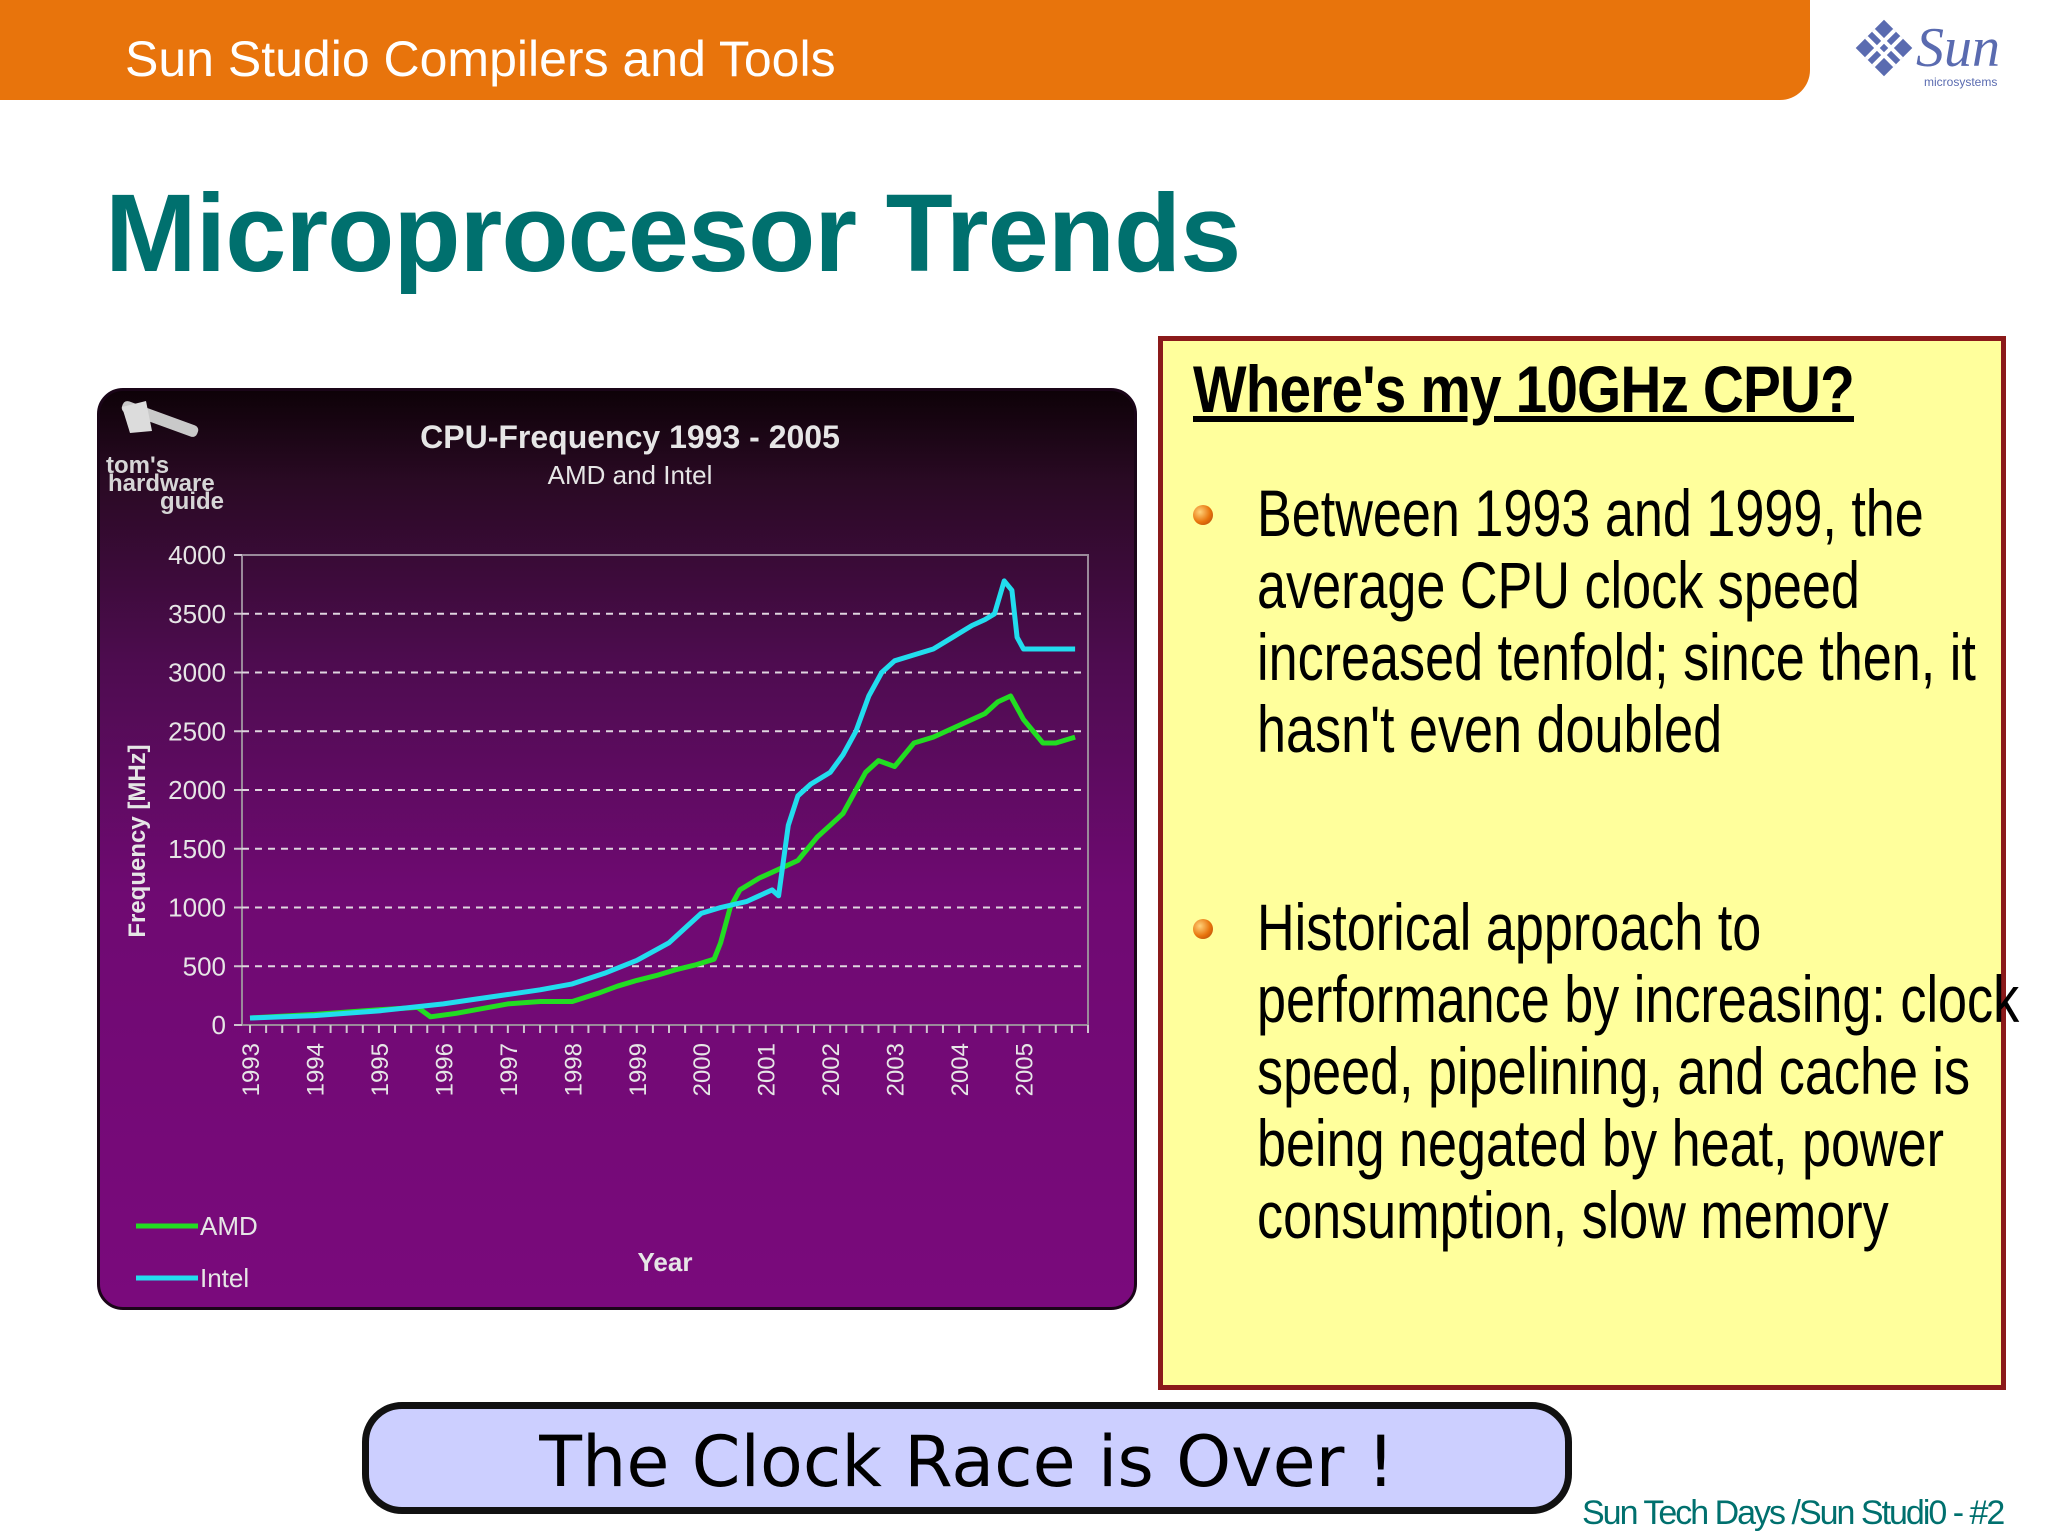 This screenshot has height=1536, width=2048. Describe the element at coordinates (444, 1069) in the screenshot. I see `x-tick-label: 1996` at that location.